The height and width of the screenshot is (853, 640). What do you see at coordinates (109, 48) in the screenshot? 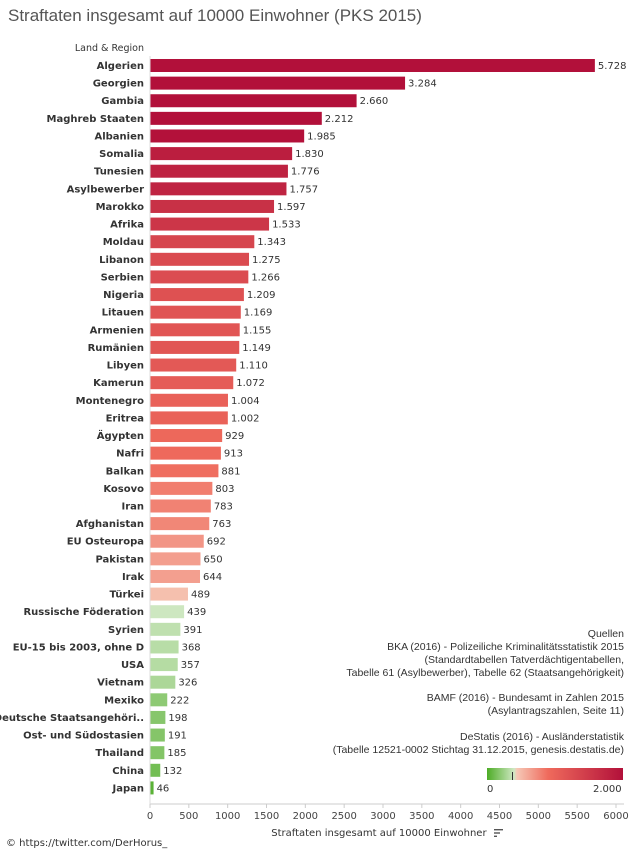
I see `category-header: Land & Region` at bounding box center [109, 48].